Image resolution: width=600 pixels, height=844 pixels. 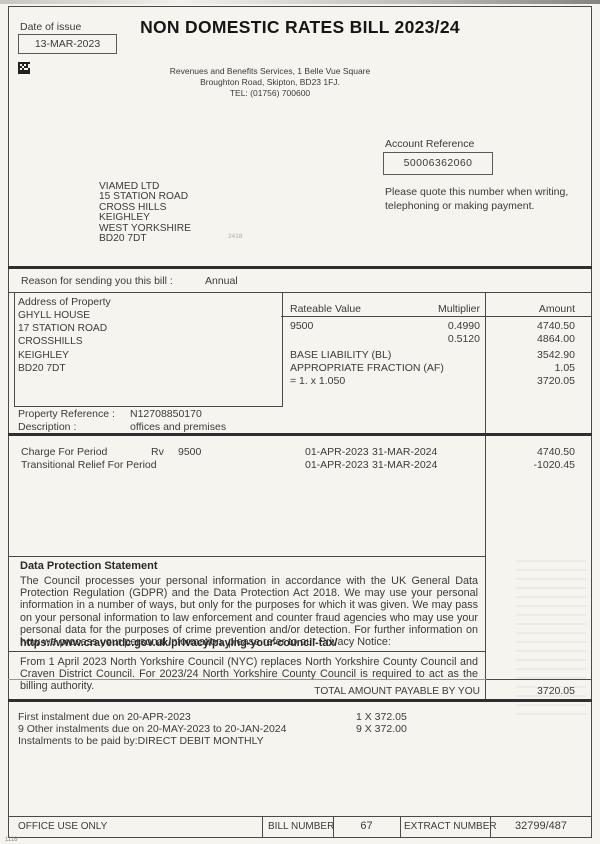 What do you see at coordinates (341, 355) in the screenshot?
I see `base-liability-label: BASE LIABILITY (BL)` at bounding box center [341, 355].